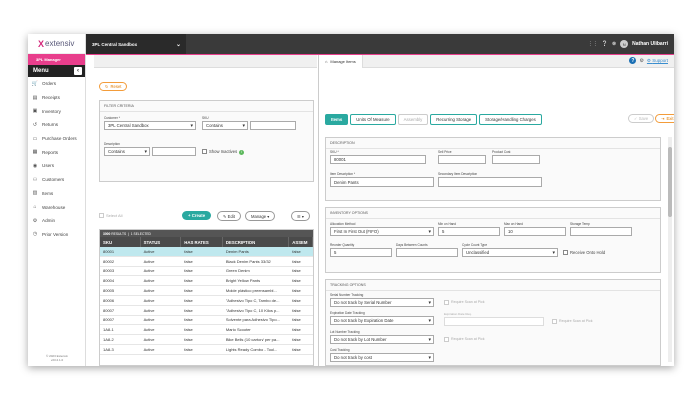 The height and width of the screenshot is (400, 700). Describe the element at coordinates (108, 349) in the screenshot. I see `table-cell: 1A8-3` at that location.